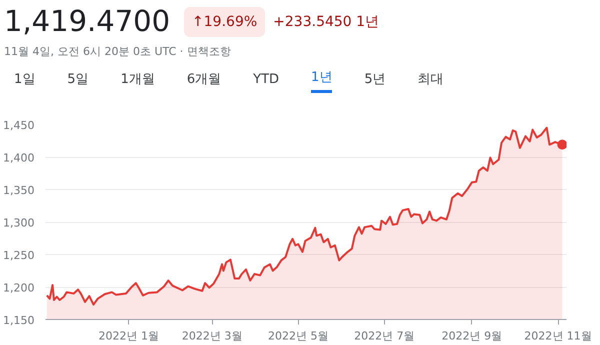 This screenshot has width=600, height=345. What do you see at coordinates (326, 22) in the screenshot?
I see `text: +233.5450 1년` at bounding box center [326, 22].